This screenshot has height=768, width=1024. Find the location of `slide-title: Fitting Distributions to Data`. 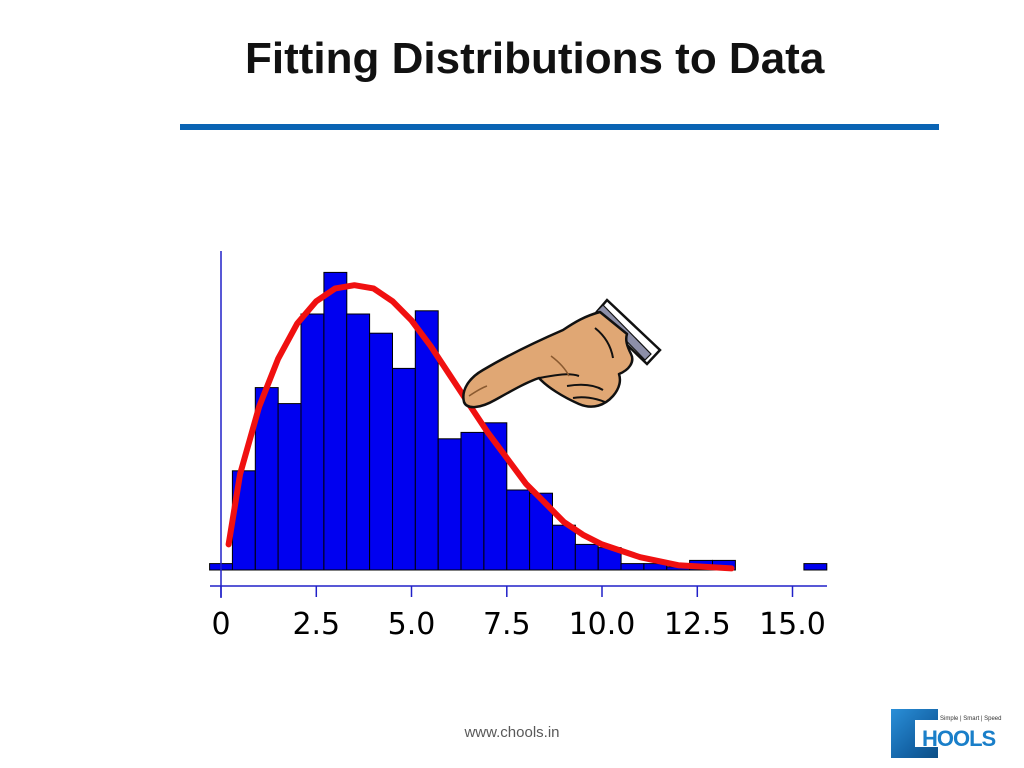

slide-title: Fitting Distributions to Data is located at coordinates (535, 58).